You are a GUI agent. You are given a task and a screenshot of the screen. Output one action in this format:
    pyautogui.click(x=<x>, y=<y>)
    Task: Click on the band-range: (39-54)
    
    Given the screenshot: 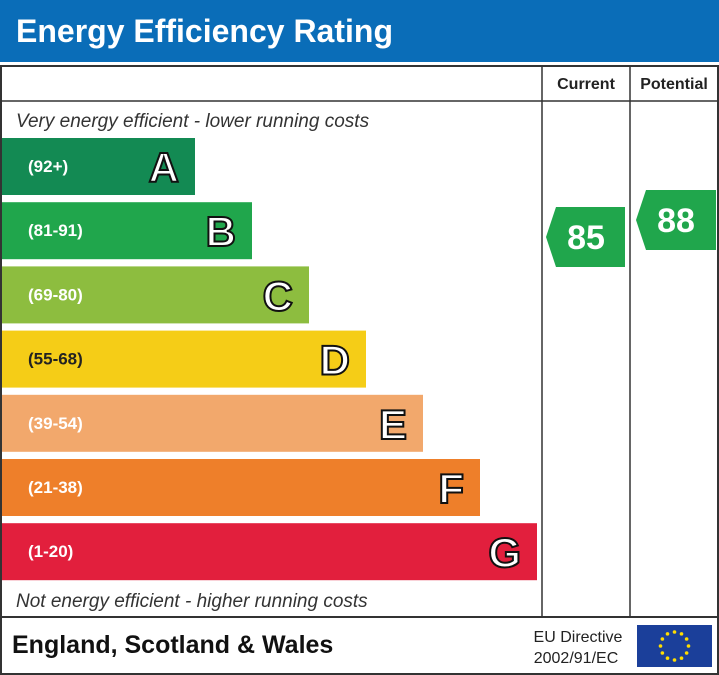 What is the action you would take?
    pyautogui.click(x=55, y=423)
    